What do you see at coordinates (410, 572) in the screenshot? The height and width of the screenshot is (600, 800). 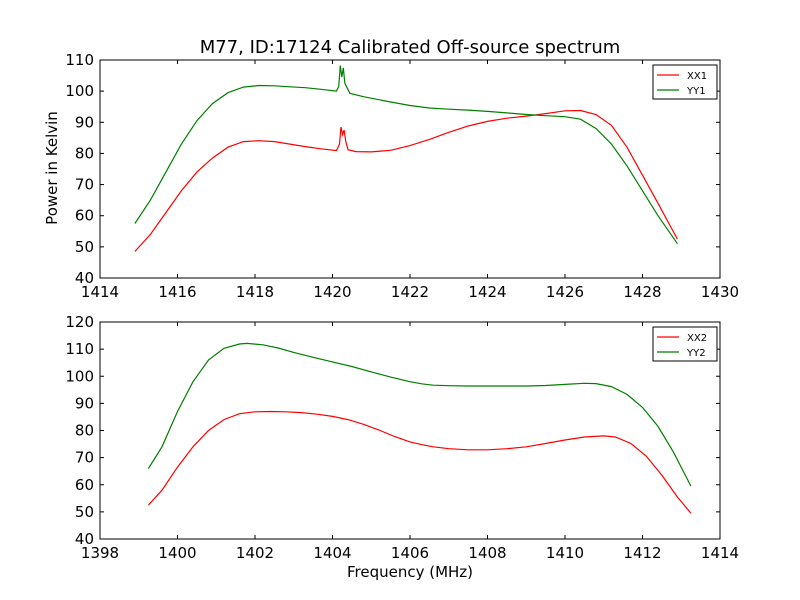 I see `x-axis-label: Frequency (MHz)` at bounding box center [410, 572].